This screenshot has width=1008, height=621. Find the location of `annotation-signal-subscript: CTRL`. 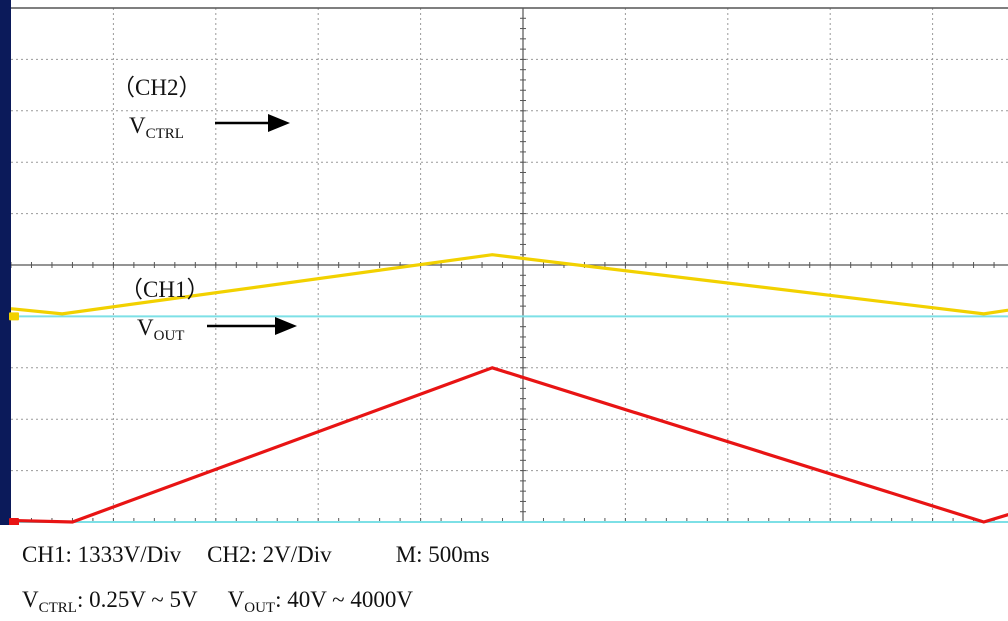

annotation-signal-subscript: CTRL is located at coordinates (165, 134).